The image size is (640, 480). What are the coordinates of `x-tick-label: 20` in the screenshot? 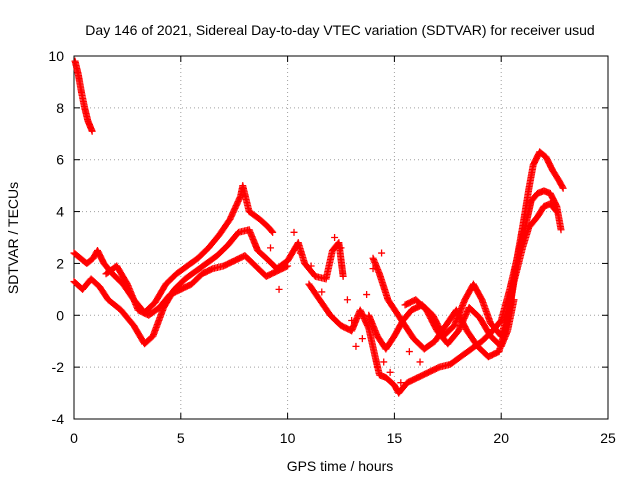 It's located at (501, 438).